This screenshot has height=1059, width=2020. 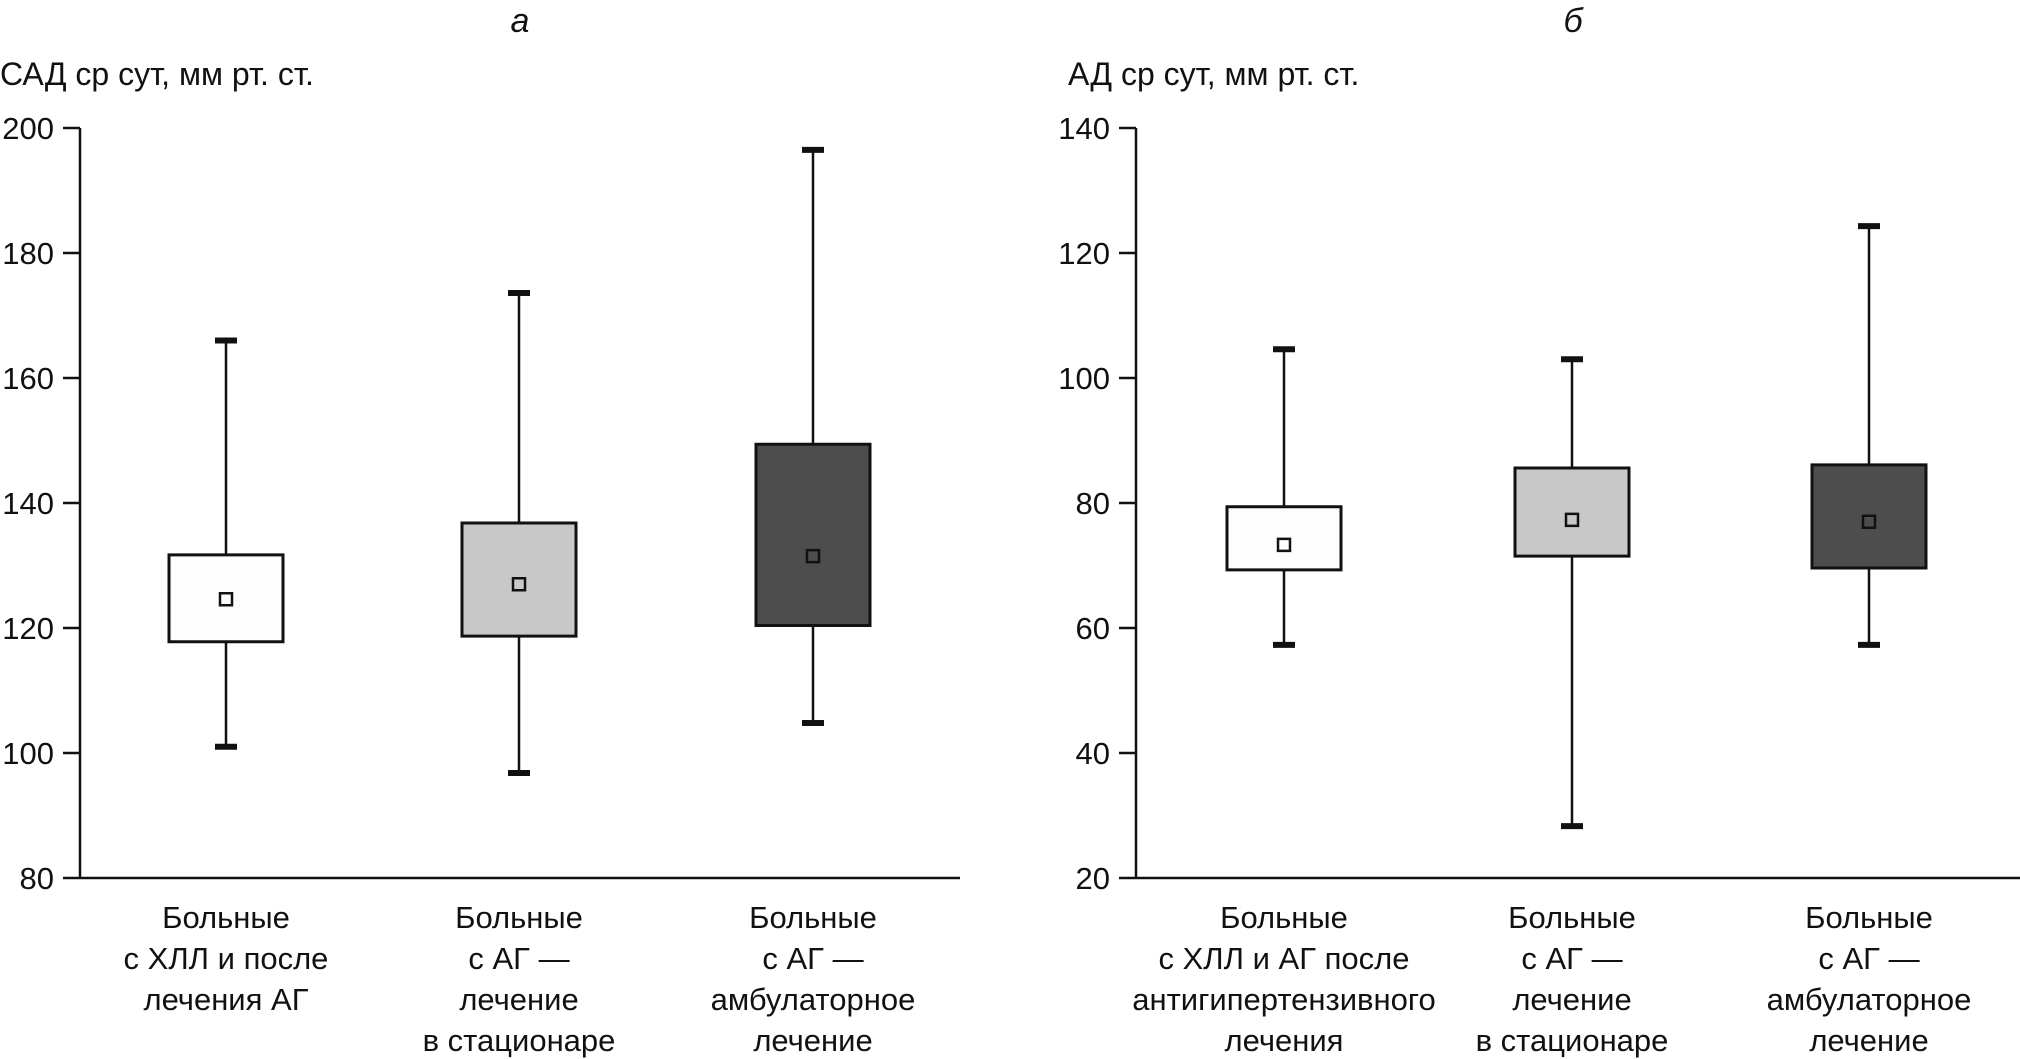 I want to click on category-label-line: лечения, so click(x=1284, y=1040).